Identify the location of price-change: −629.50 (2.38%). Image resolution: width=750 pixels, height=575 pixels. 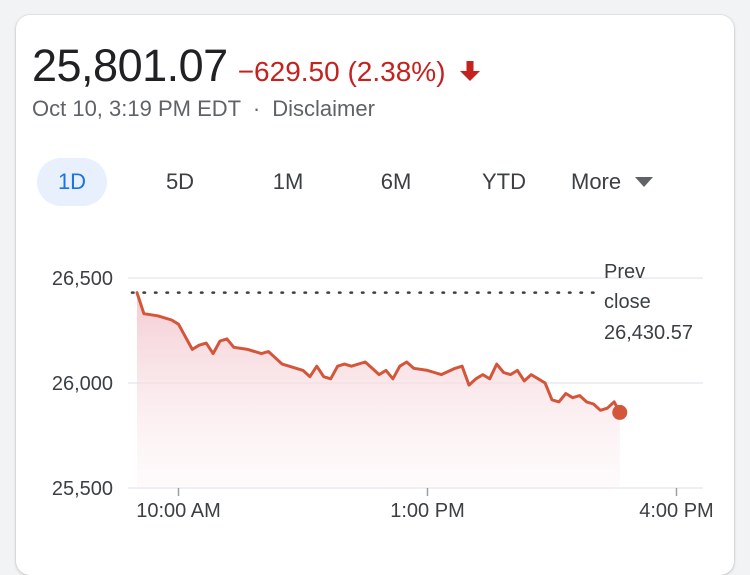
(341, 71).